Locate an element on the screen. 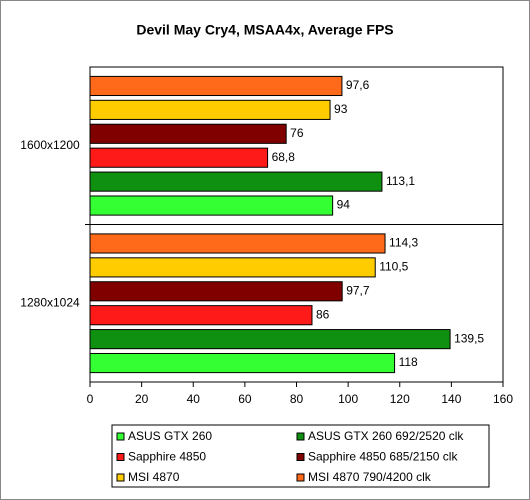 Image resolution: width=530 pixels, height=500 pixels. x-tick-label: 60 is located at coordinates (245, 399).